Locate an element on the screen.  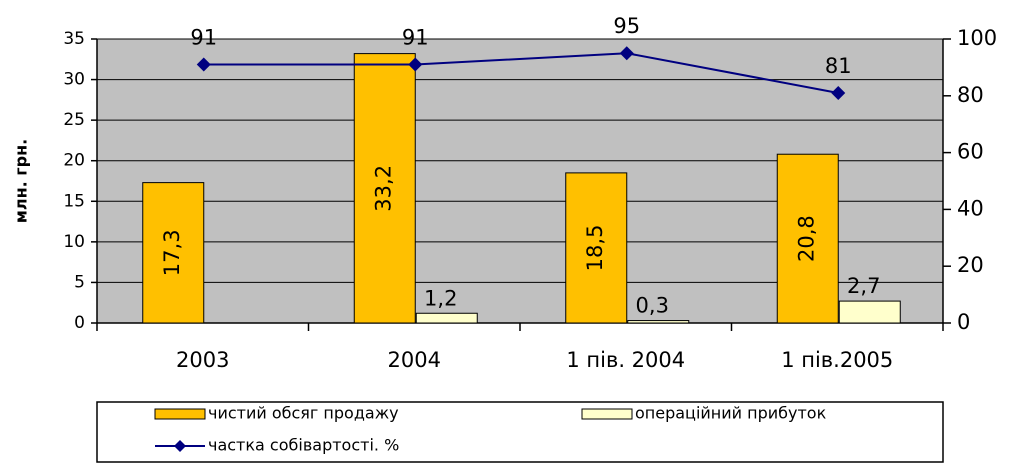
legend-label: операційний прибуток is located at coordinates (731, 413).